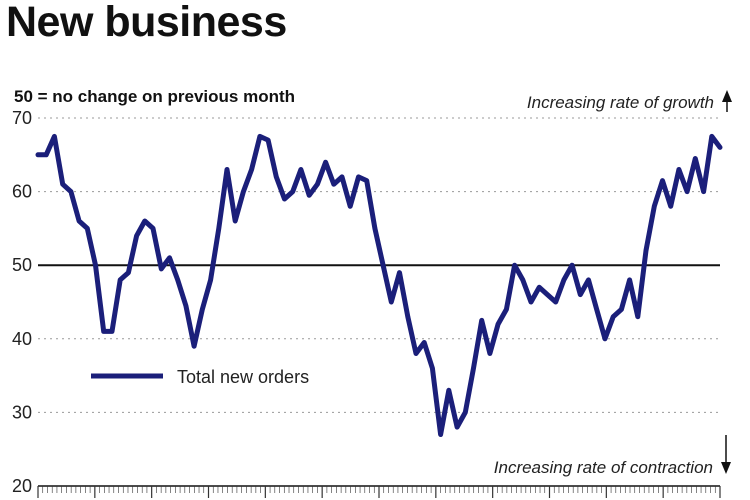  I want to click on y-tick-label-20: 20, so click(22, 486).